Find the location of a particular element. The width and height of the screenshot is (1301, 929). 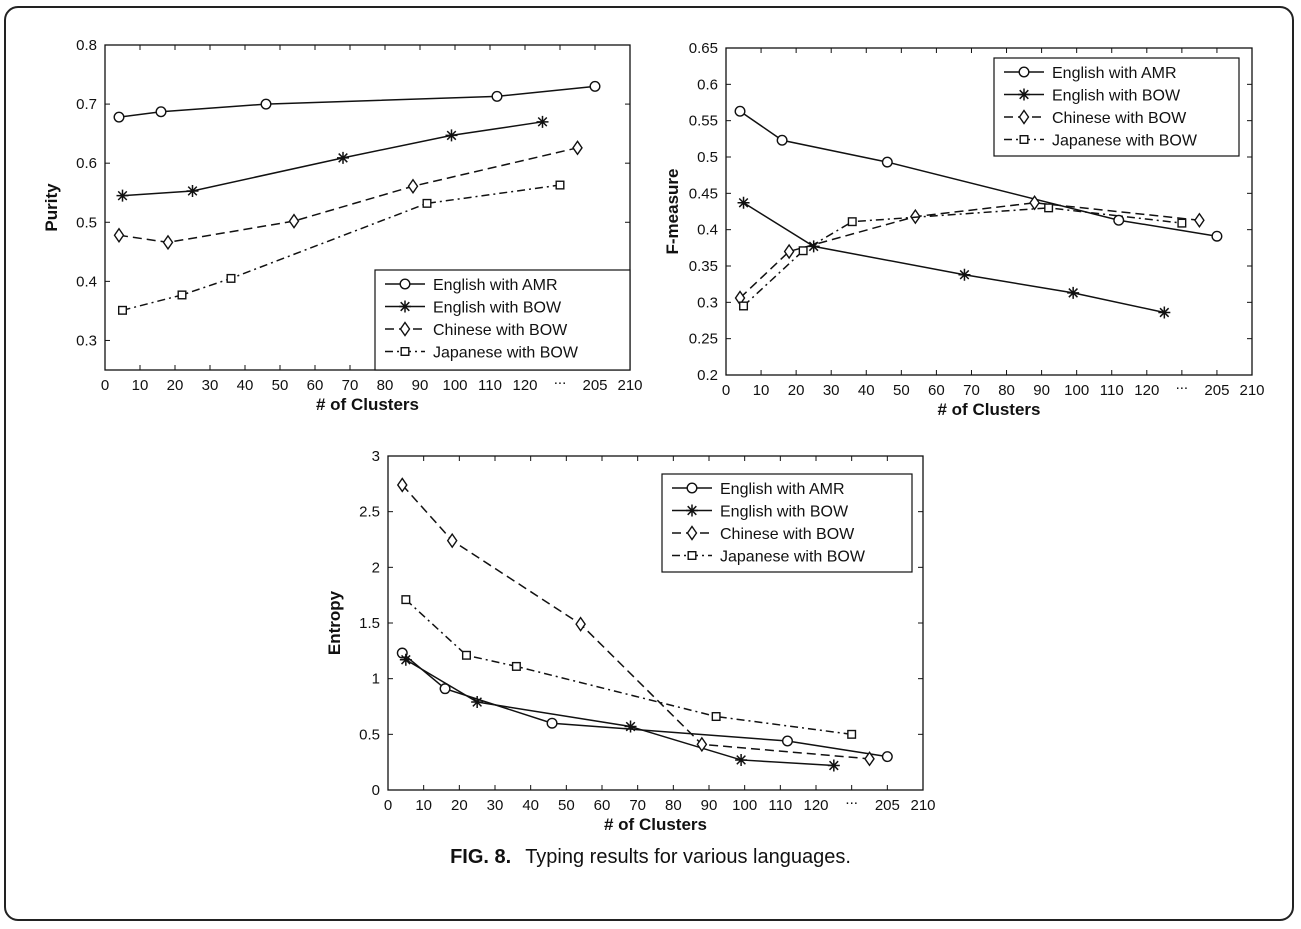

y-tick-label: 0.2 is located at coordinates (707, 375).